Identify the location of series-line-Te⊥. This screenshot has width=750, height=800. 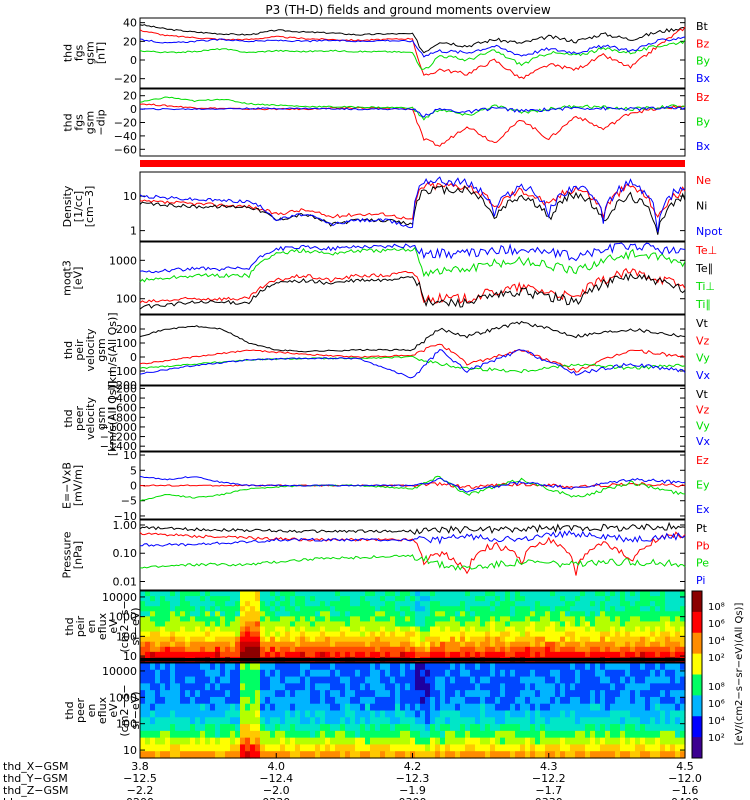
(412, 285).